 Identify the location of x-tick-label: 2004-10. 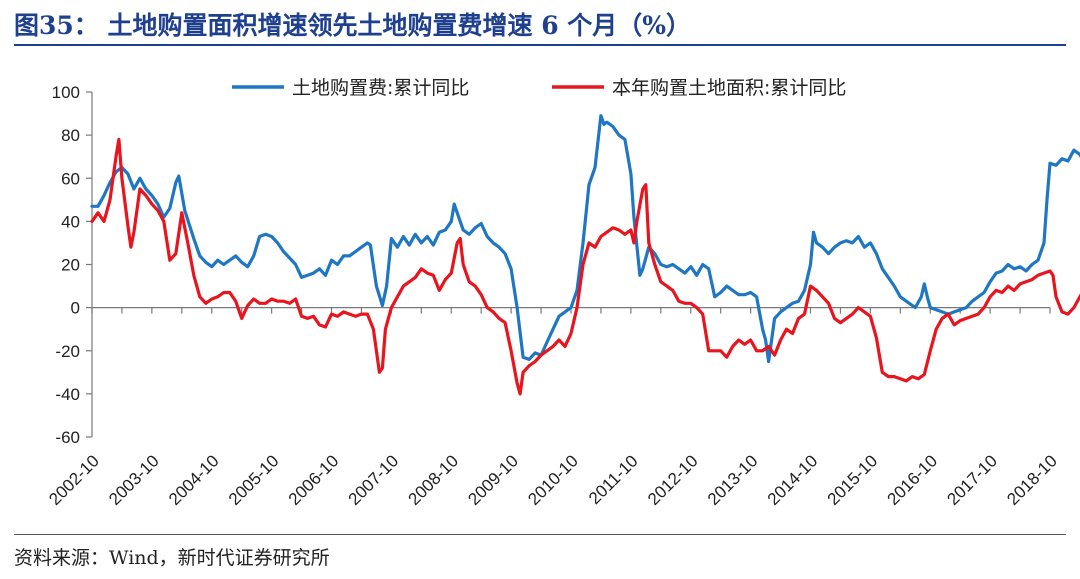
(194, 480).